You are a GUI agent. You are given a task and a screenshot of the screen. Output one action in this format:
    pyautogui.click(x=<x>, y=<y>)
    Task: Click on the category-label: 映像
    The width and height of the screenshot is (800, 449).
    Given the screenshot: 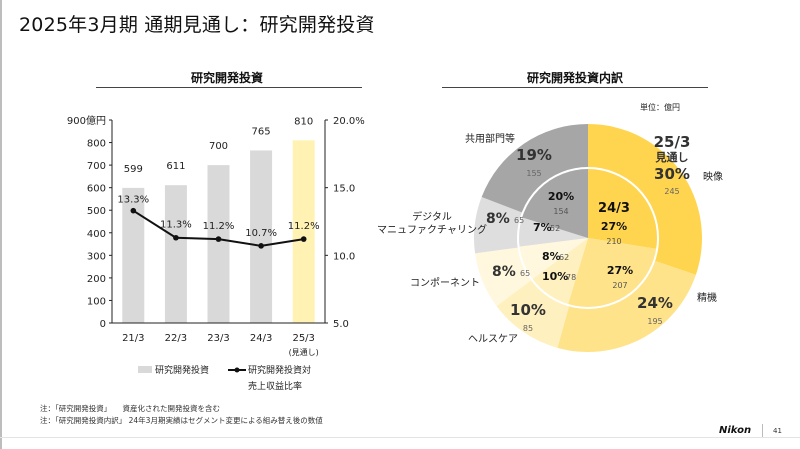 What is the action you would take?
    pyautogui.click(x=713, y=177)
    